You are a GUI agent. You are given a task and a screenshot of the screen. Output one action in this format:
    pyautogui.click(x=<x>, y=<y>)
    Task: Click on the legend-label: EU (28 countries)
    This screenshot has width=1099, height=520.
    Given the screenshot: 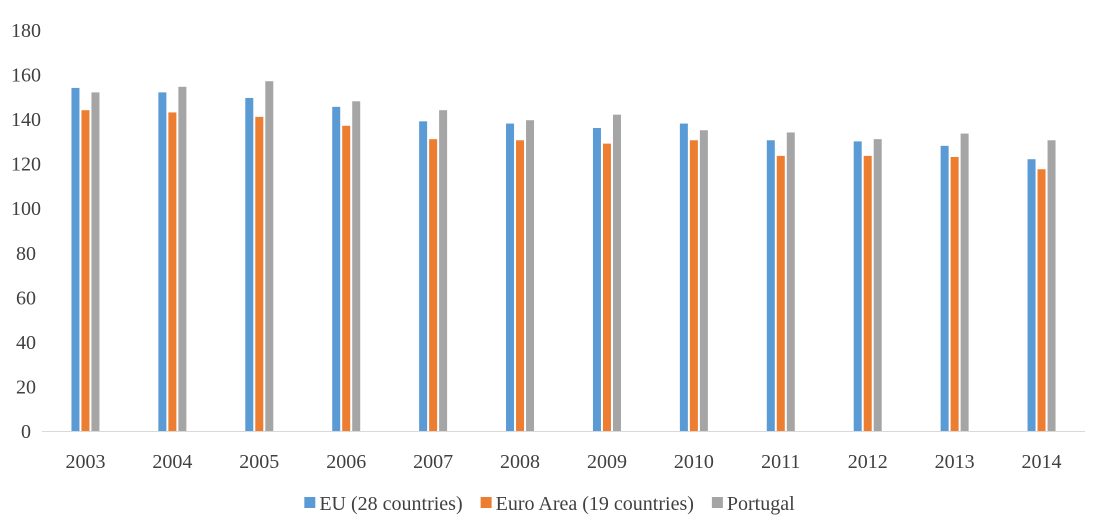 What is the action you would take?
    pyautogui.click(x=390, y=504)
    